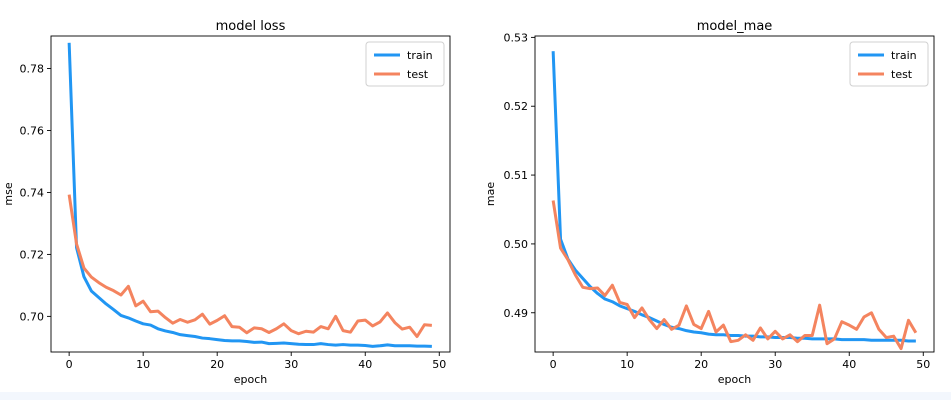 This screenshot has height=400, width=951. I want to click on chart-title: model loss, so click(251, 26).